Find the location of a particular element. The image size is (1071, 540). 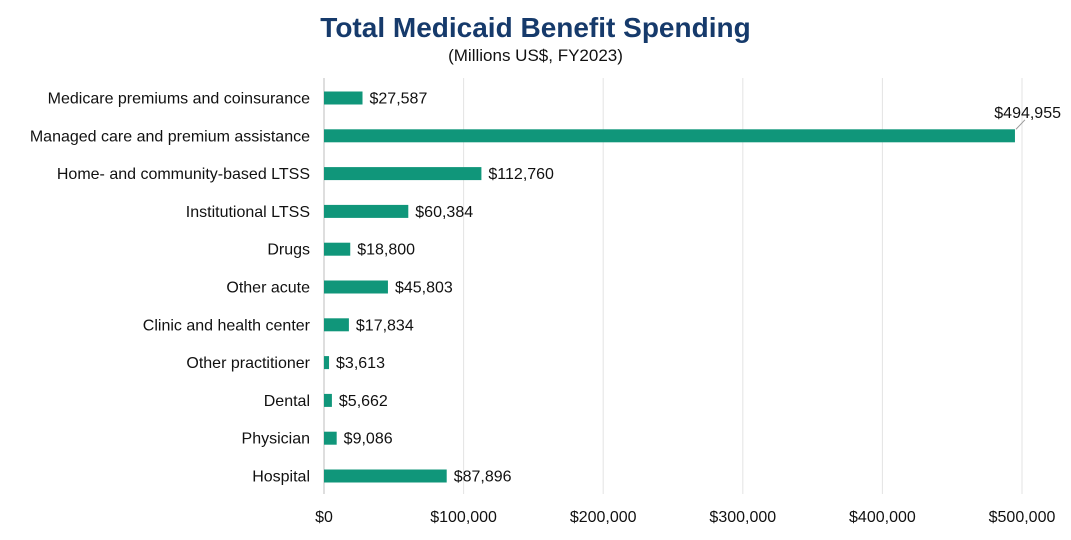

data-label: $45,803 is located at coordinates (424, 288).